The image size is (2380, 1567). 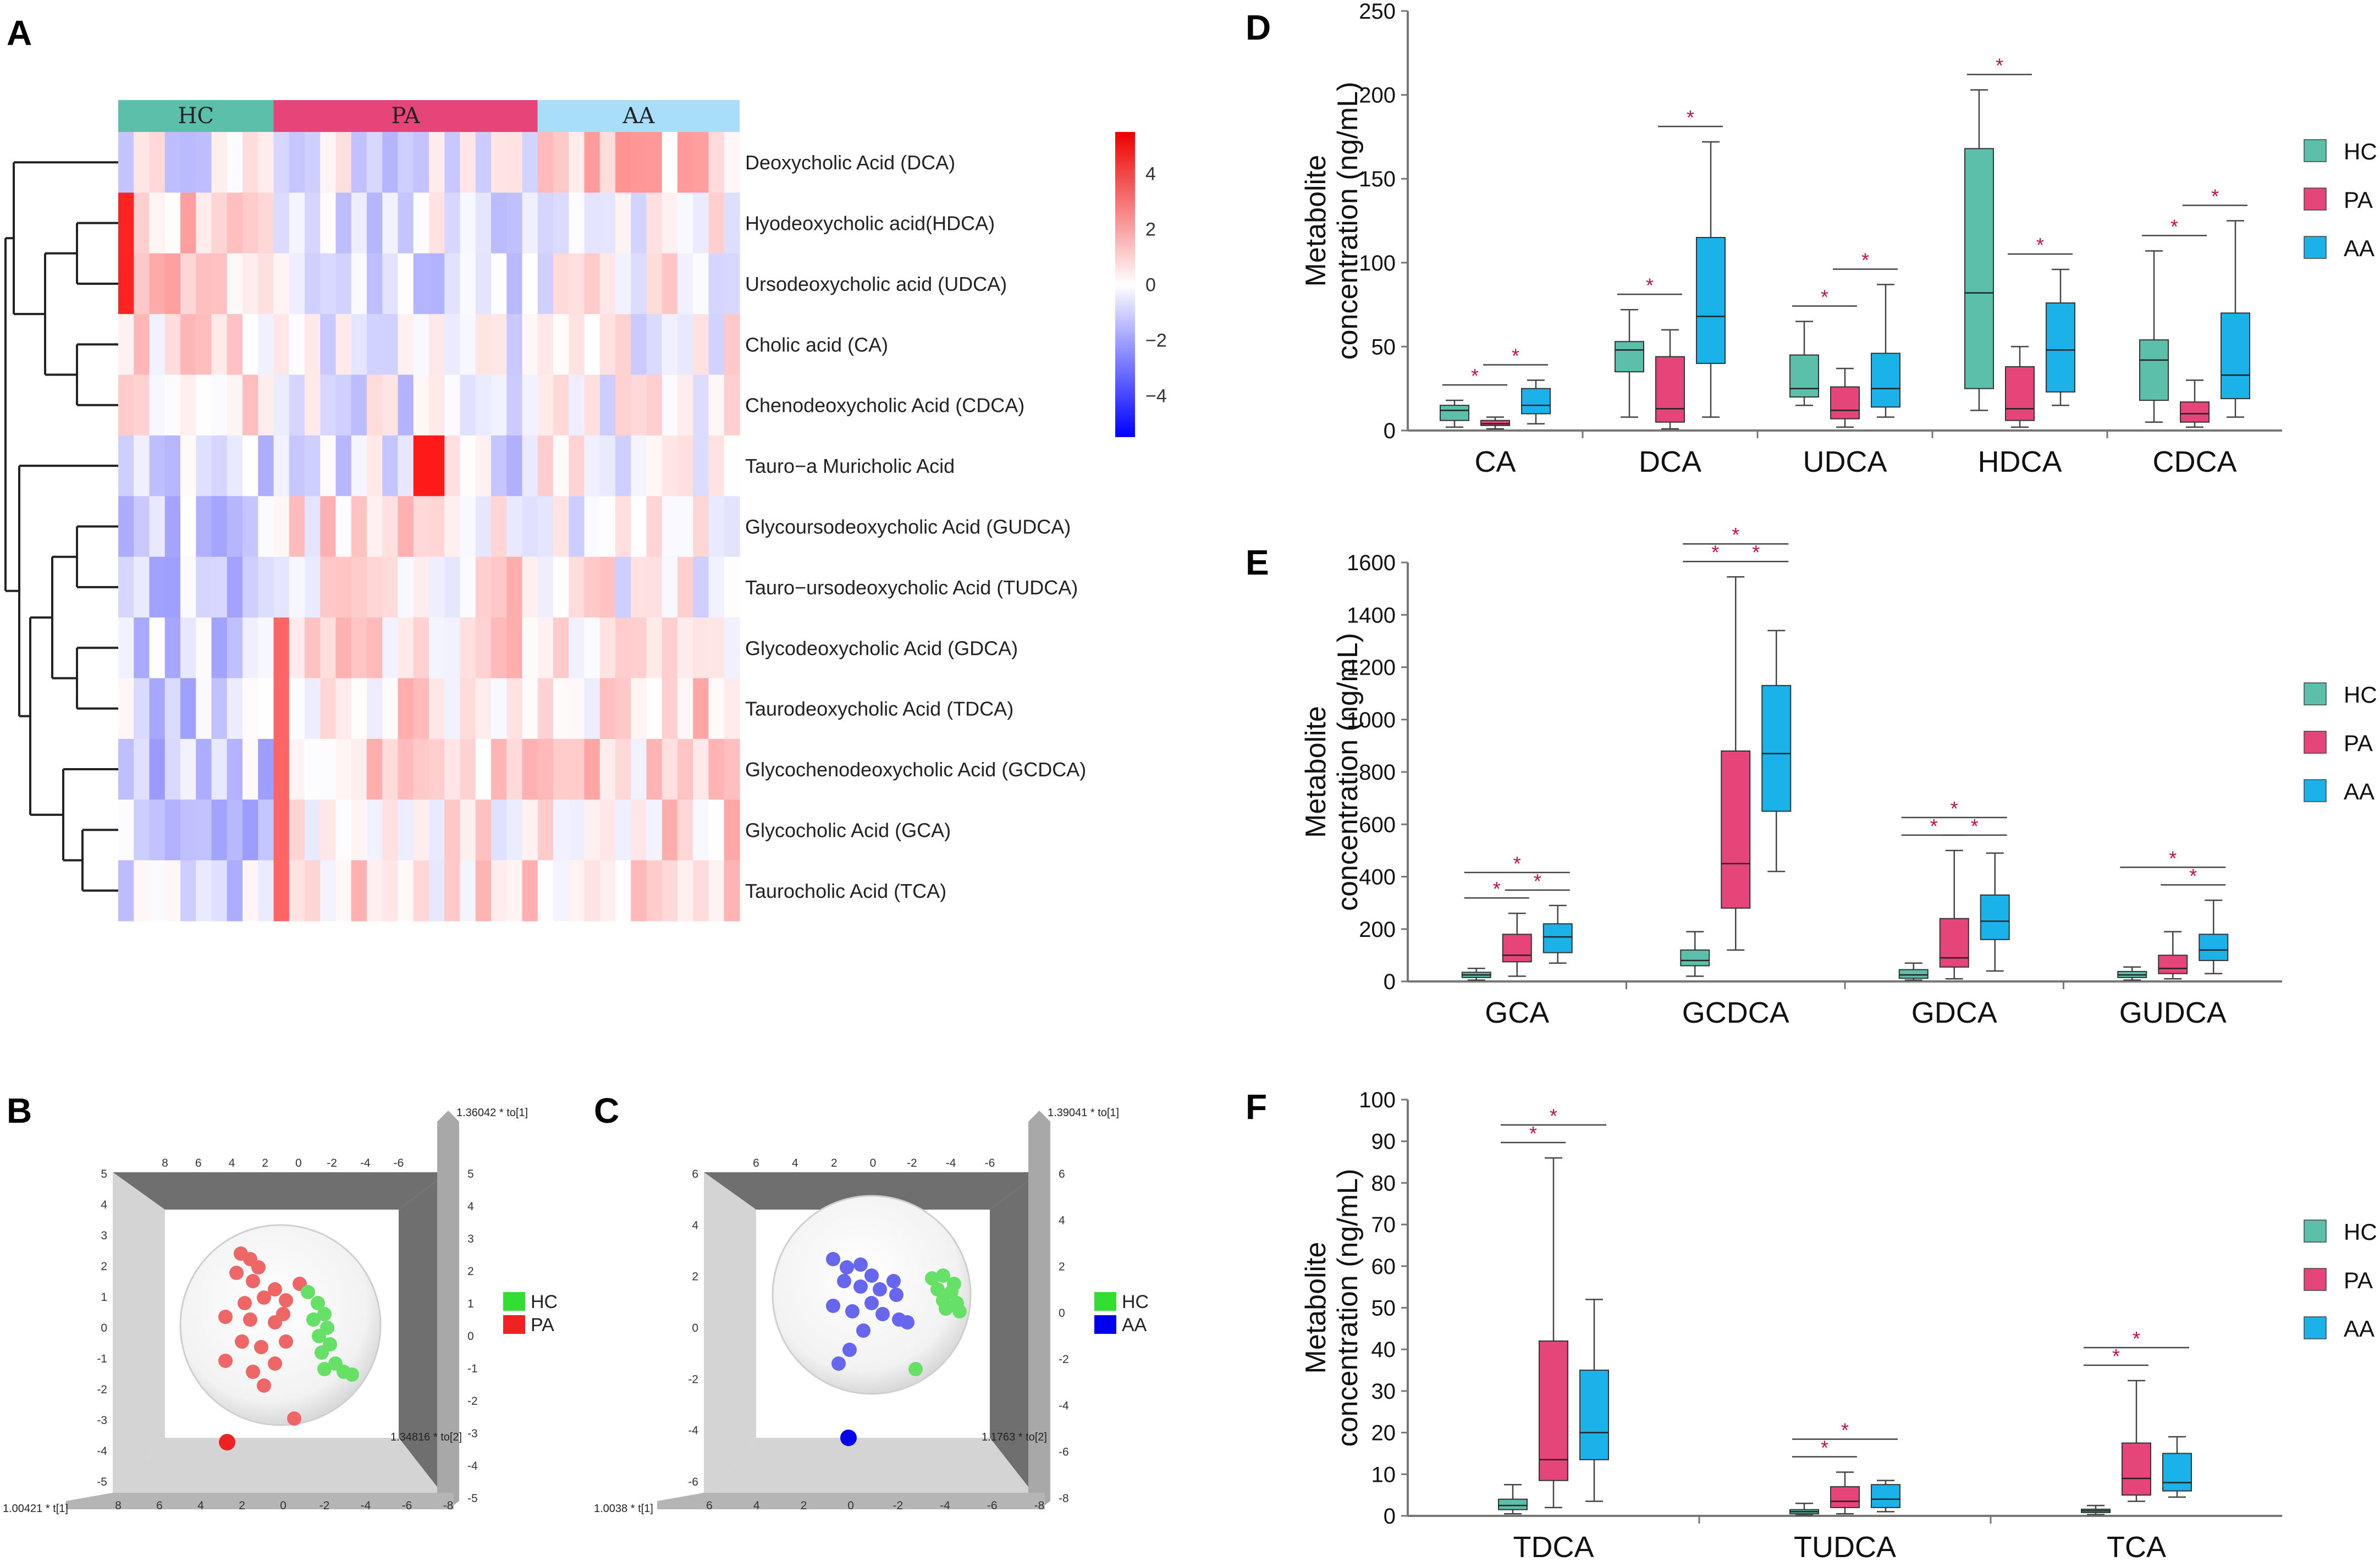 What do you see at coordinates (1377, 930) in the screenshot?
I see `y-tick-label: 200` at bounding box center [1377, 930].